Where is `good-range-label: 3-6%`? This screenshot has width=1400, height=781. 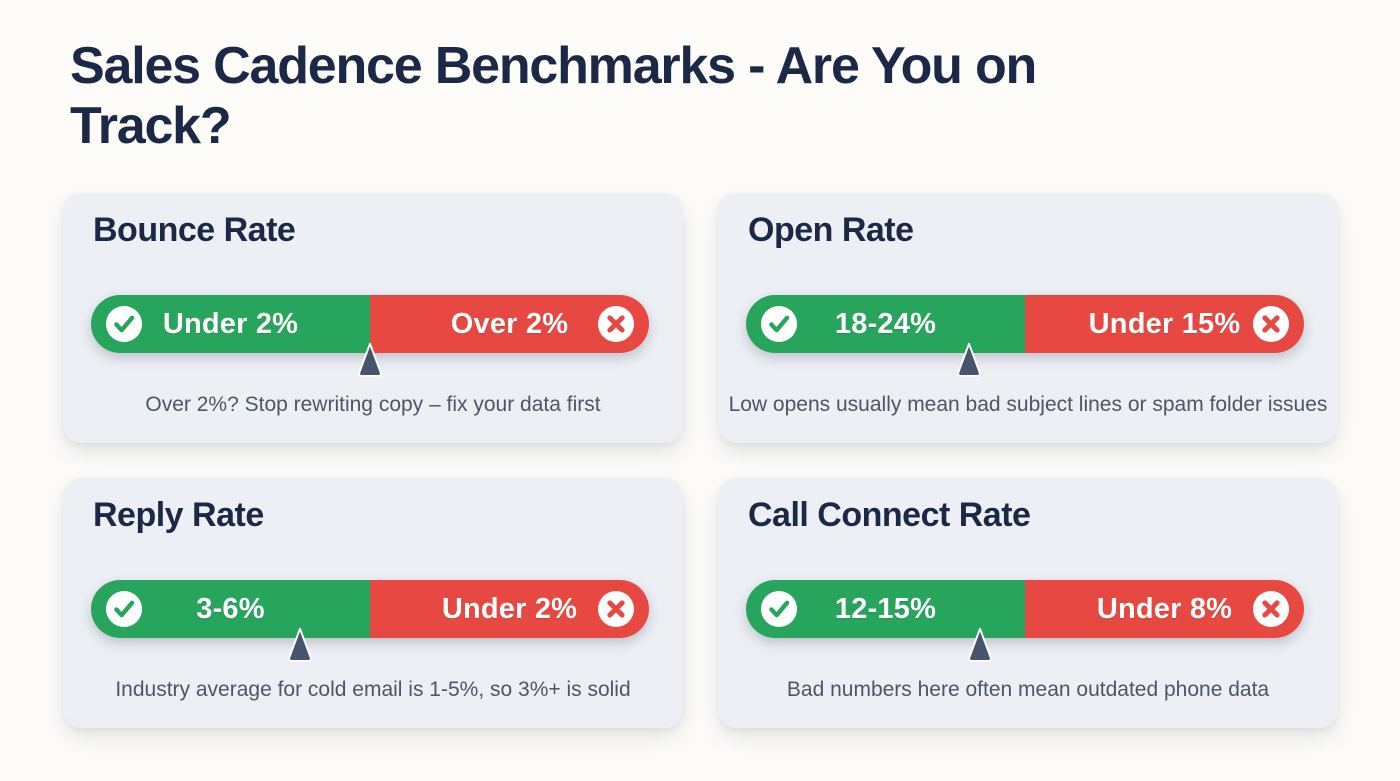
good-range-label: 3-6% is located at coordinates (230, 608).